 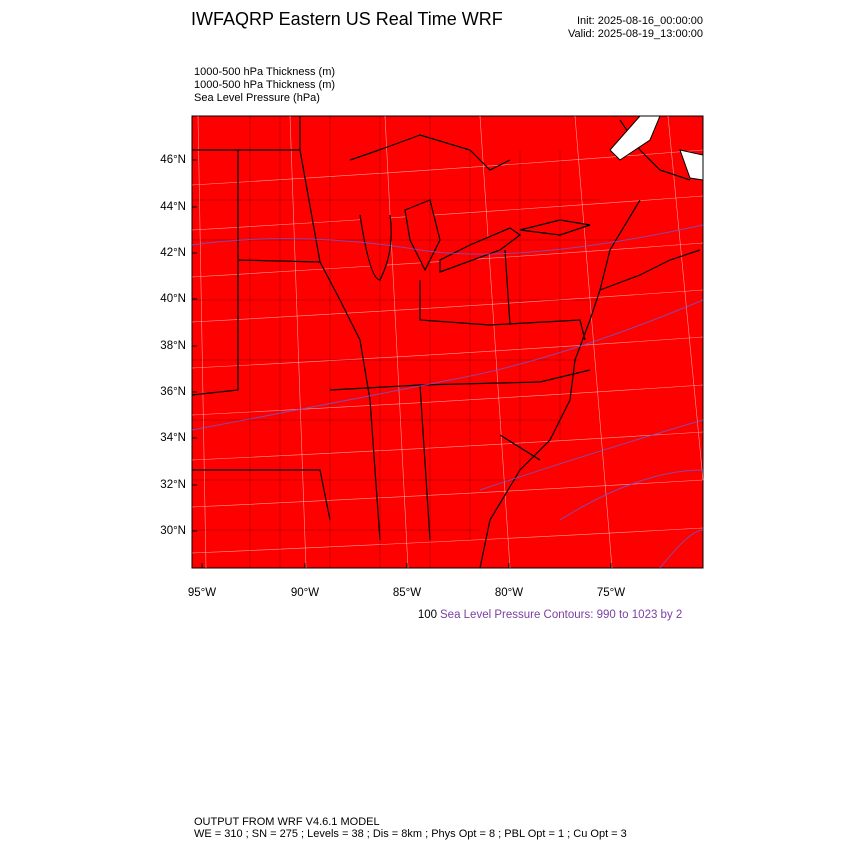 What do you see at coordinates (305, 593) in the screenshot?
I see `lon-label: 90°W` at bounding box center [305, 593].